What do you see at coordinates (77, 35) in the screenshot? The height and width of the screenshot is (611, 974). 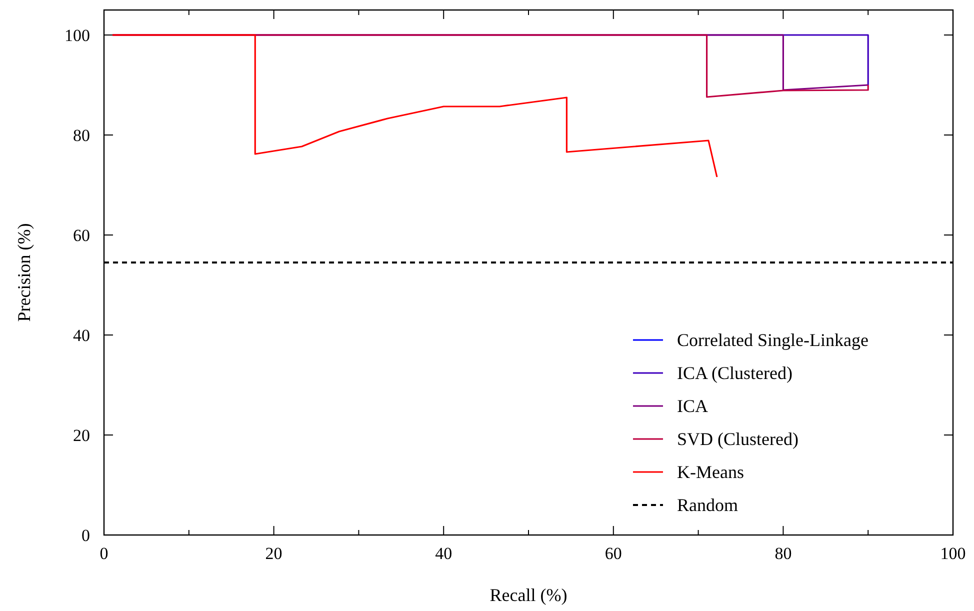 I see `y-tick-label: 100` at bounding box center [77, 35].